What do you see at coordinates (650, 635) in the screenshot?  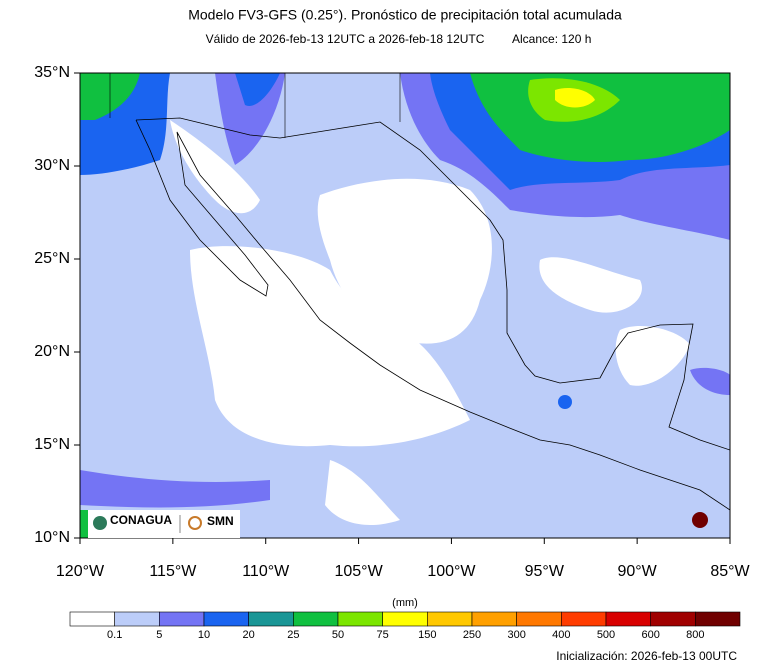 I see `colorbar-label: 600` at bounding box center [650, 635].